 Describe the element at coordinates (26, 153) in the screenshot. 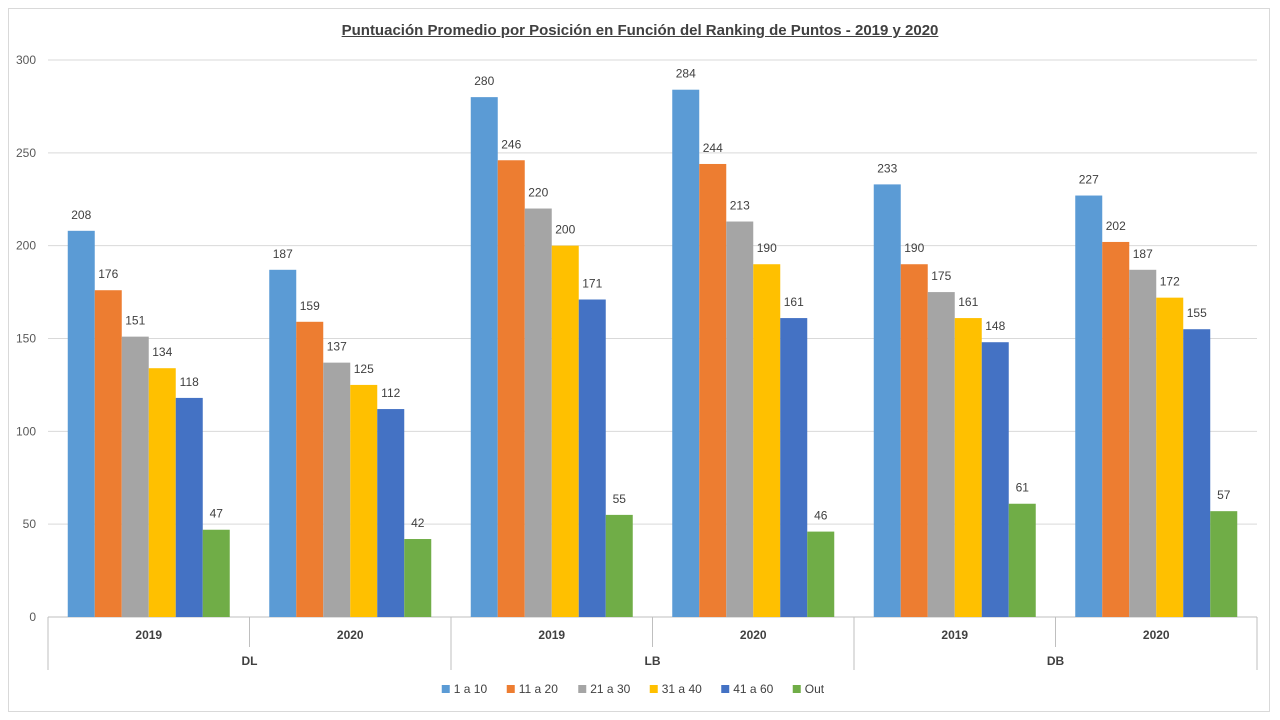

I see `y-tick-label: 250` at that location.